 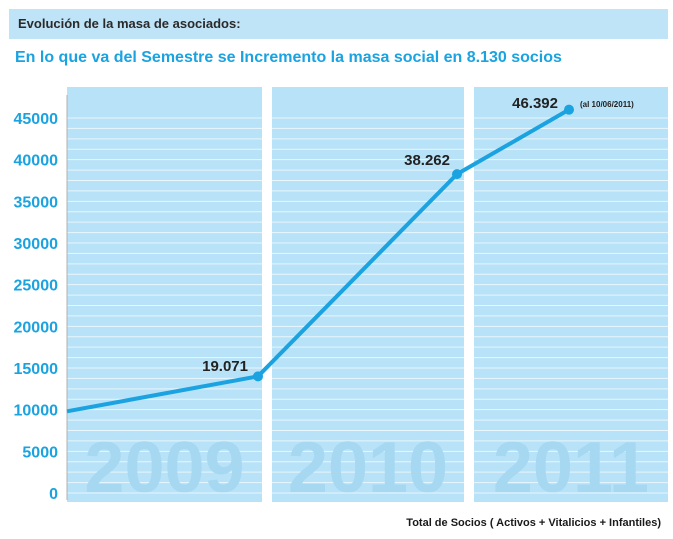 I want to click on y-tick-label: 30000, so click(x=36, y=244).